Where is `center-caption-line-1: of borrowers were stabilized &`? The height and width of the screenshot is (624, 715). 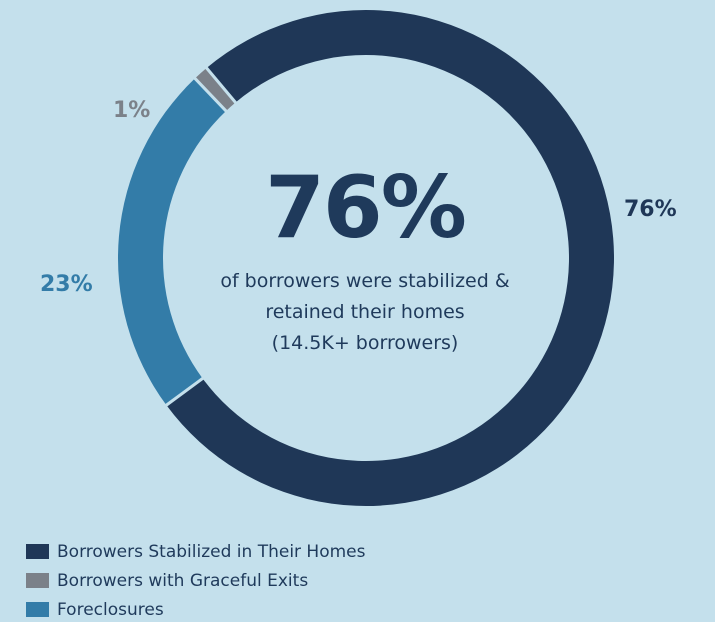
center-caption-line-1: of borrowers were stabilized & is located at coordinates (365, 281).